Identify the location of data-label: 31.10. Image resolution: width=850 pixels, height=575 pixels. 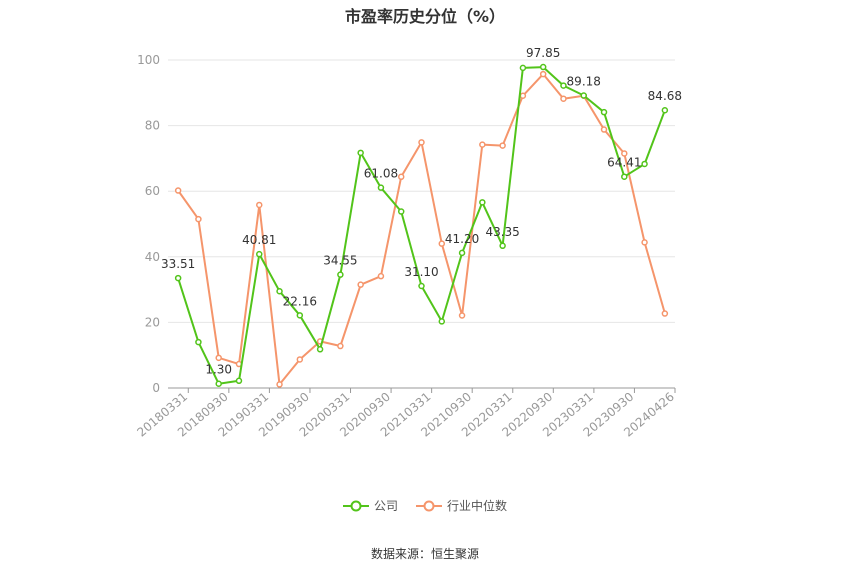
(421, 272).